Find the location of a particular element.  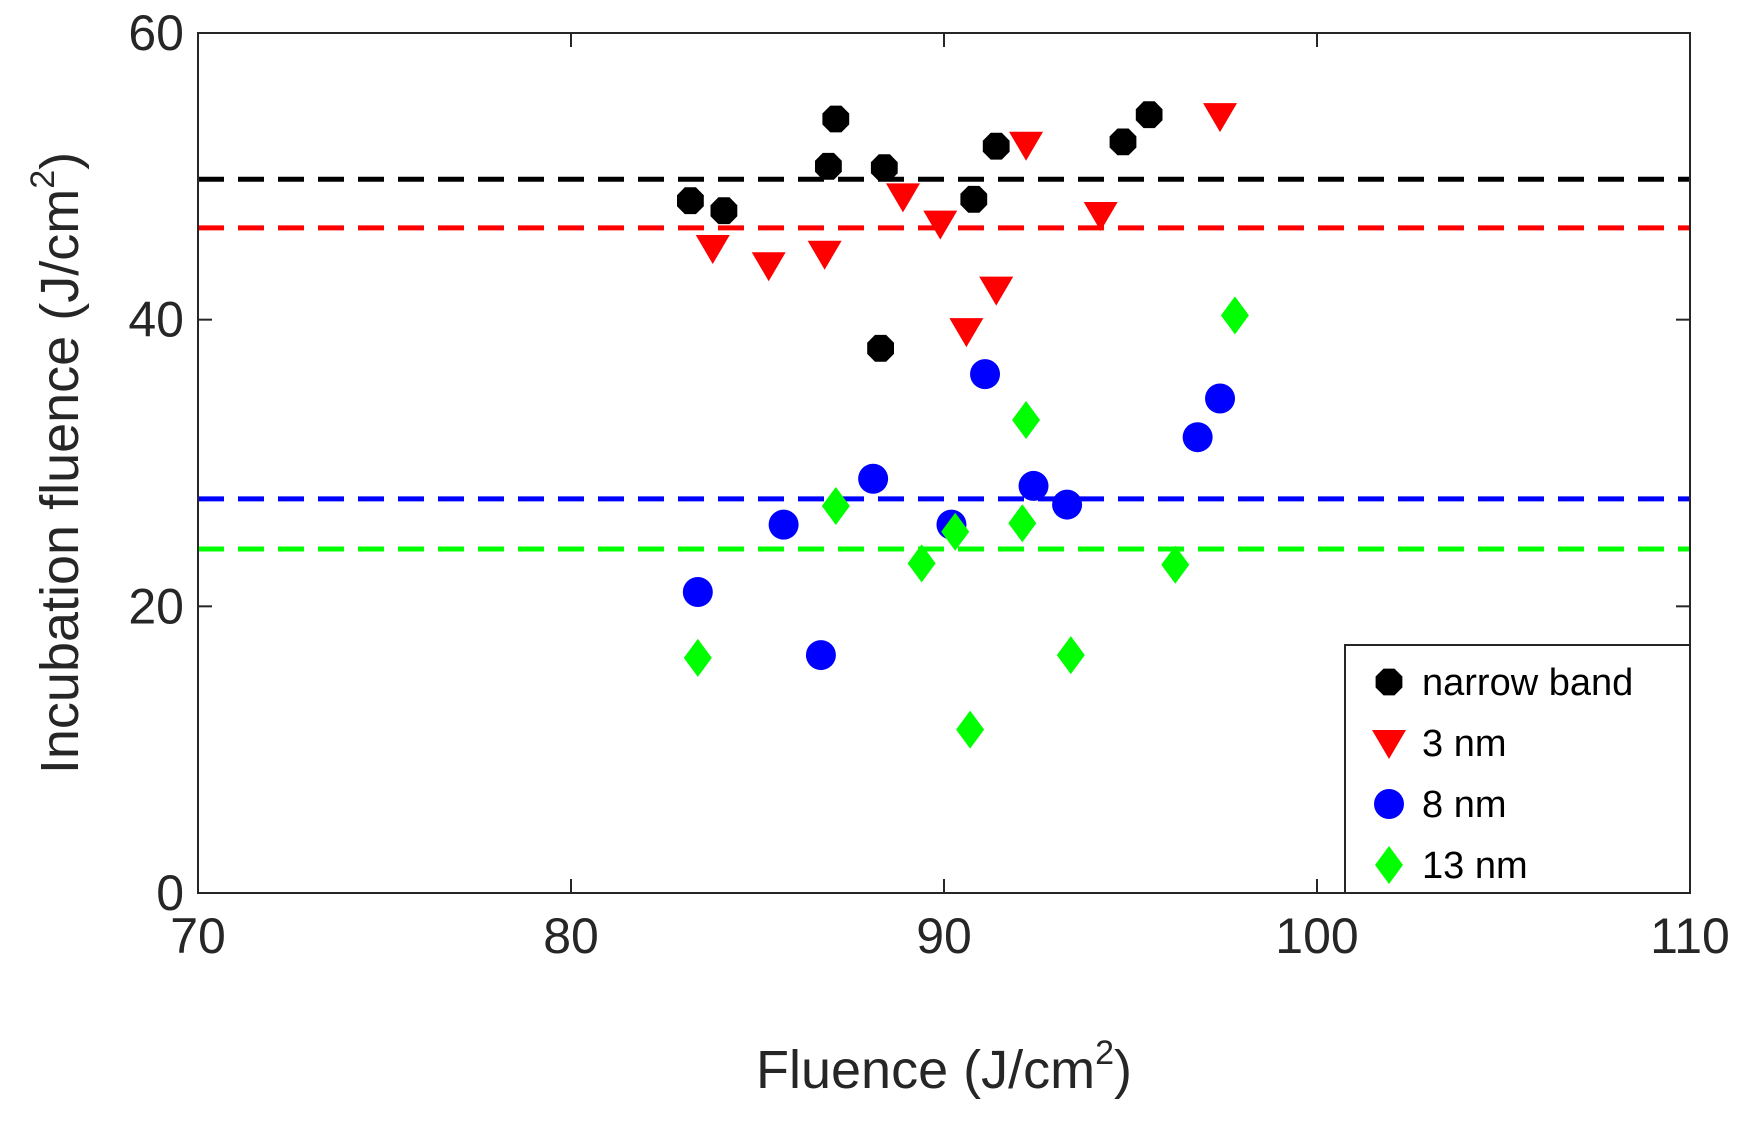

y-axis-title: Incubation fluence (J/cm2) is located at coordinates (57, 463).